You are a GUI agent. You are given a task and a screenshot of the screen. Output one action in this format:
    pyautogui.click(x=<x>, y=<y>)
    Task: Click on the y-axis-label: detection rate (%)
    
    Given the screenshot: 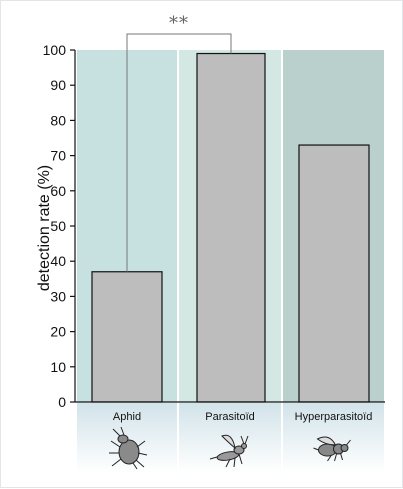 What is the action you would take?
    pyautogui.click(x=44, y=228)
    